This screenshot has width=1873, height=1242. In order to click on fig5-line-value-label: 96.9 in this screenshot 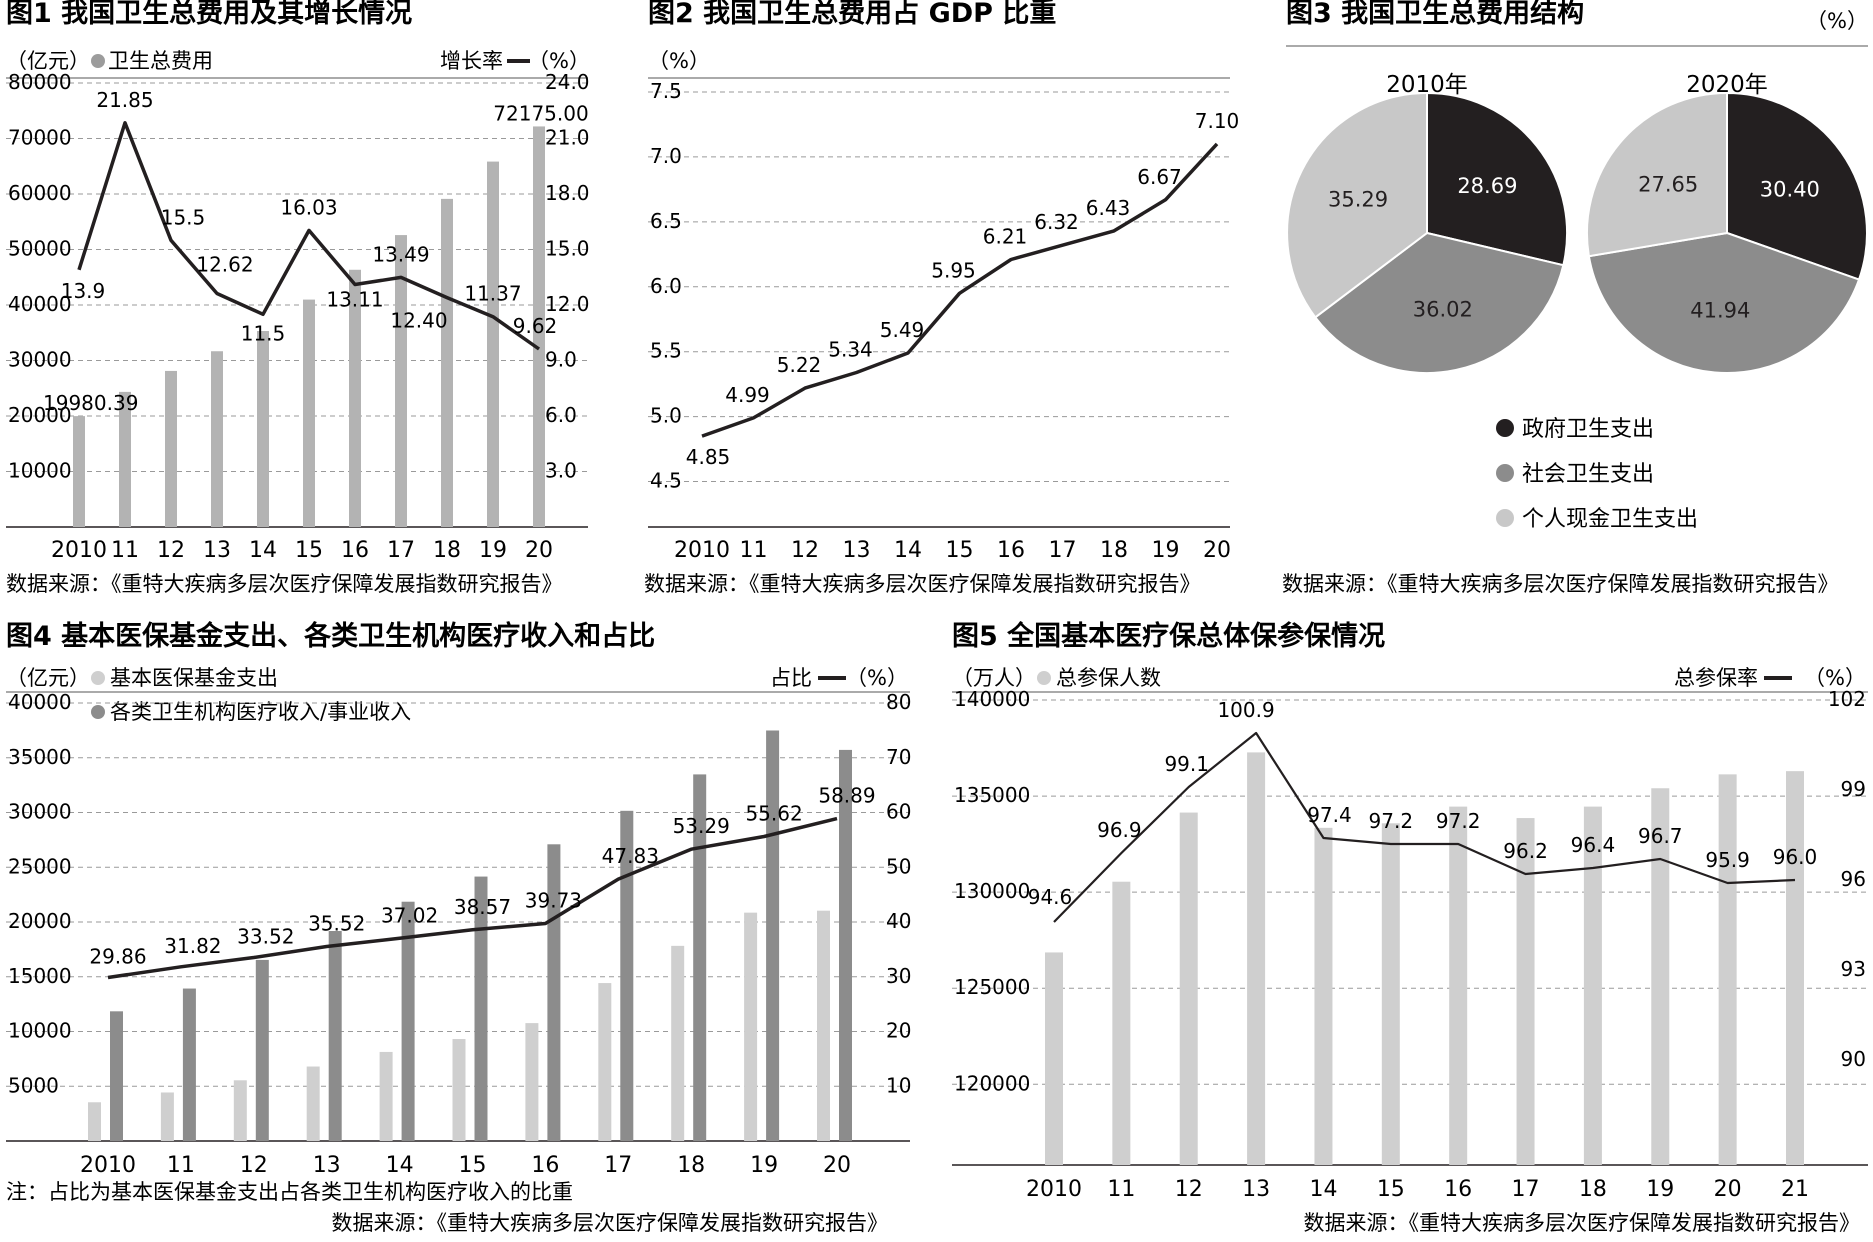, I will do `click(1119, 830)`.